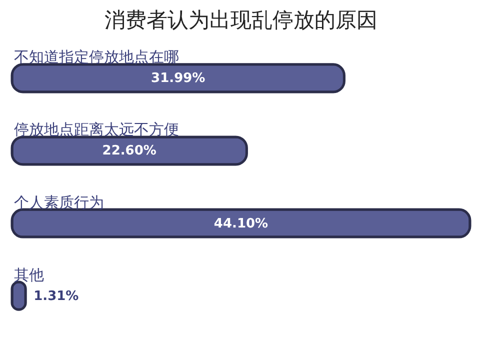 The image size is (502, 359). I want to click on y-tick-label: 个人素质行为, so click(59, 202).